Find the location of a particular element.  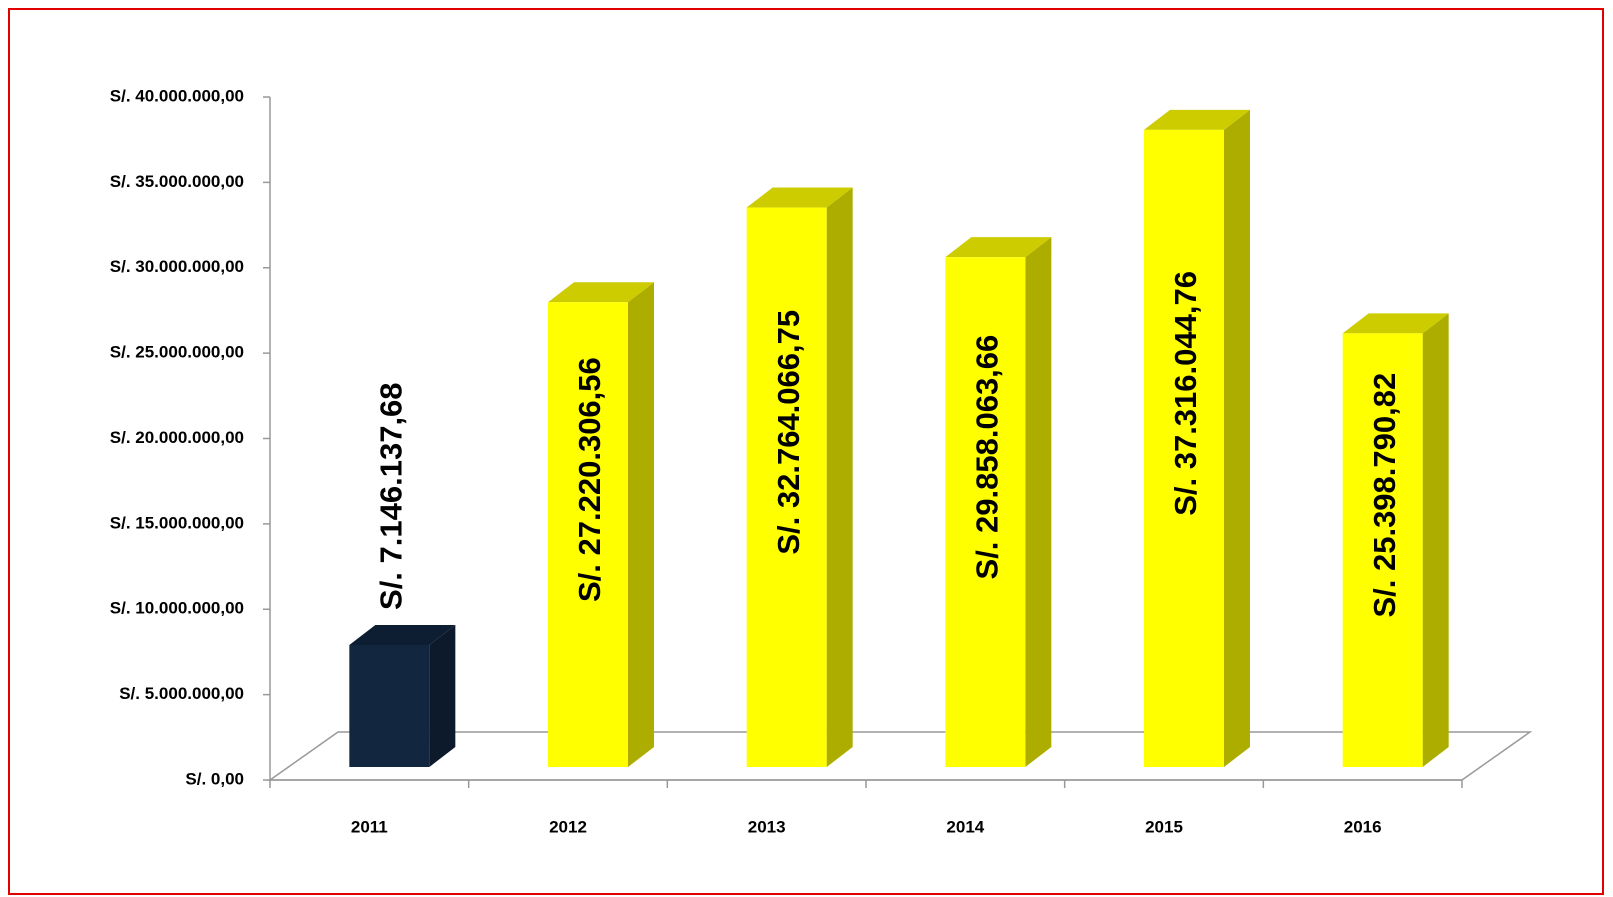

y-tick-label: S/. 30.000.000,00 is located at coordinates (177, 266).